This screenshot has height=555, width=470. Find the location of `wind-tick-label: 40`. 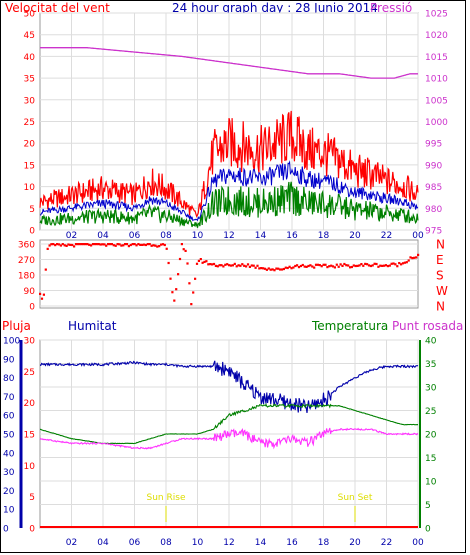

wind-tick-label: 40 is located at coordinates (30, 58).